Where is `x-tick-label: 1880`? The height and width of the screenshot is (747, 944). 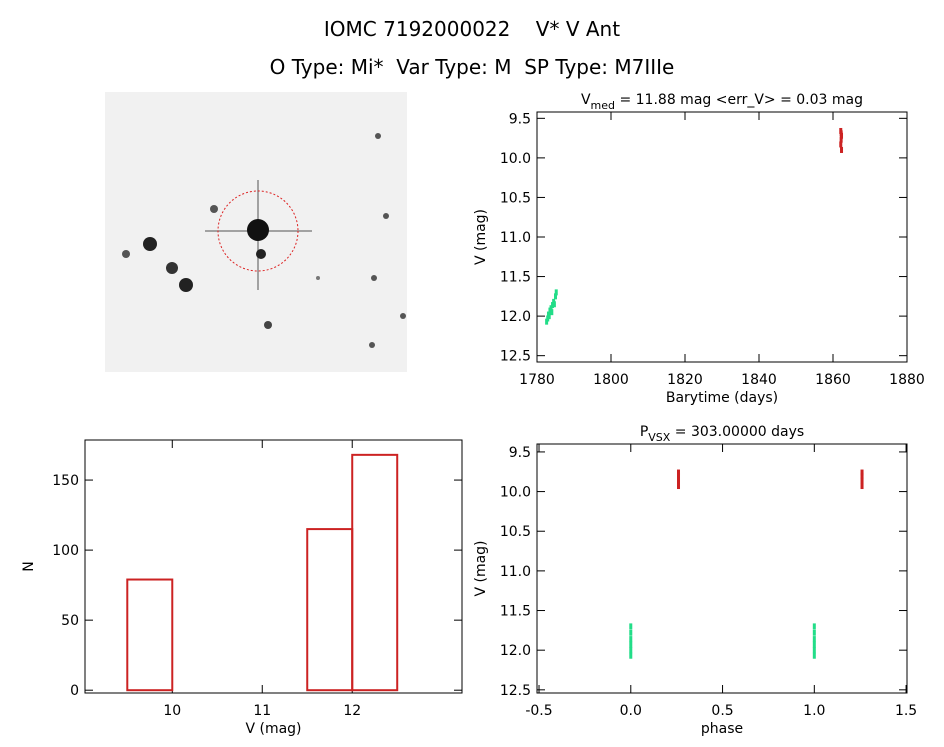 x-tick-label: 1880 is located at coordinates (907, 380).